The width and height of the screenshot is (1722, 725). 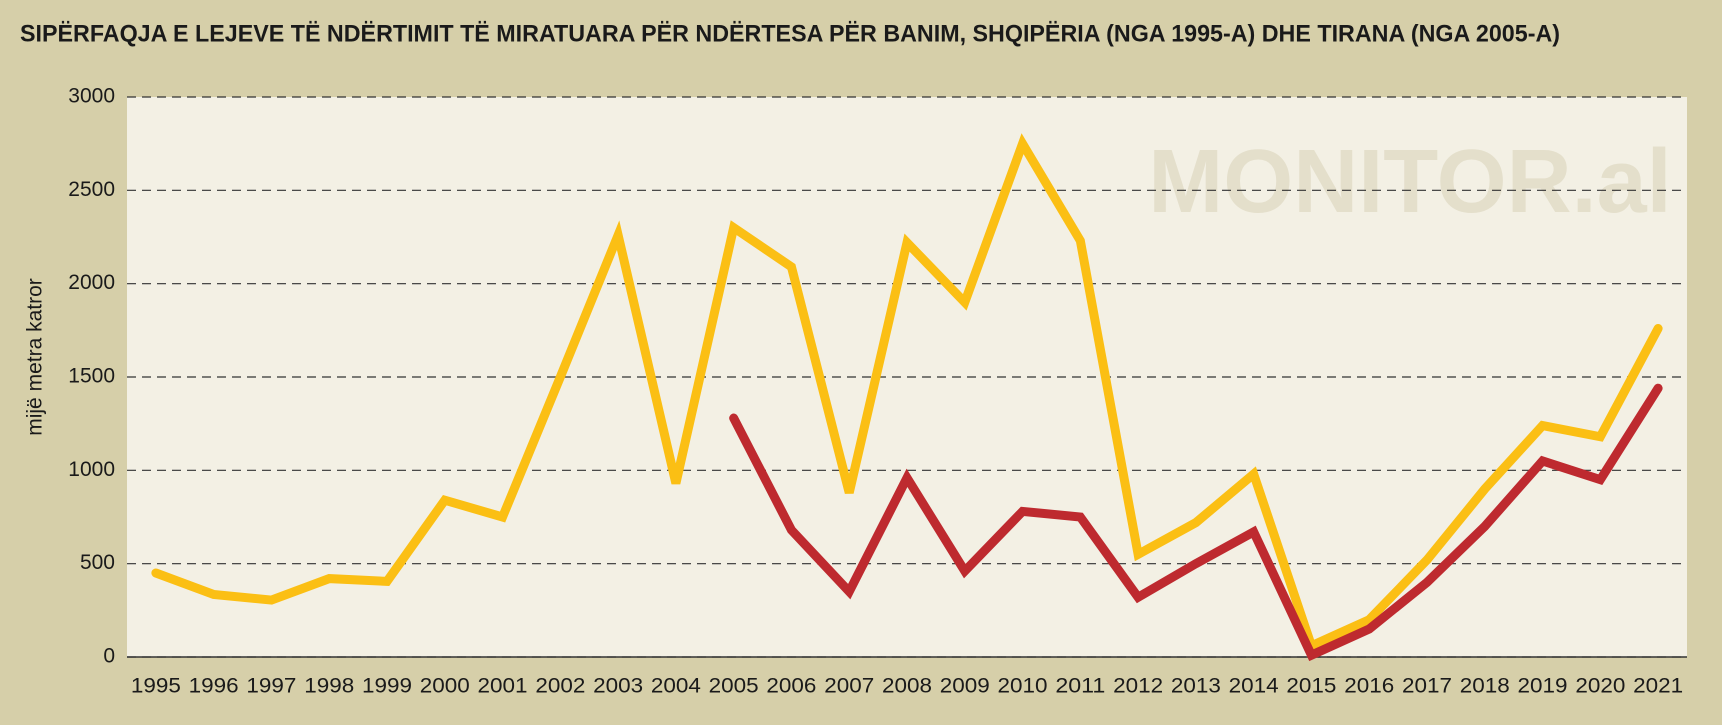 What do you see at coordinates (560, 686) in the screenshot?
I see `x-tick-label: 2002` at bounding box center [560, 686].